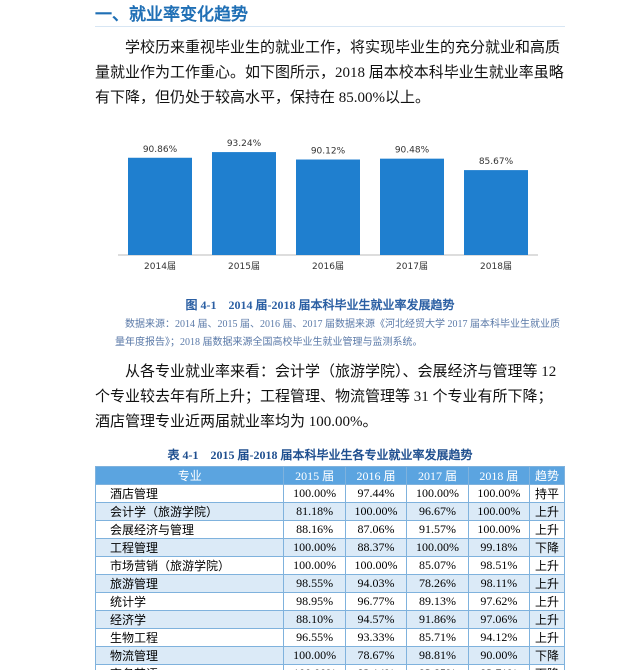  What do you see at coordinates (160, 266) in the screenshot?
I see `x-tick-label: 2014届` at bounding box center [160, 266].